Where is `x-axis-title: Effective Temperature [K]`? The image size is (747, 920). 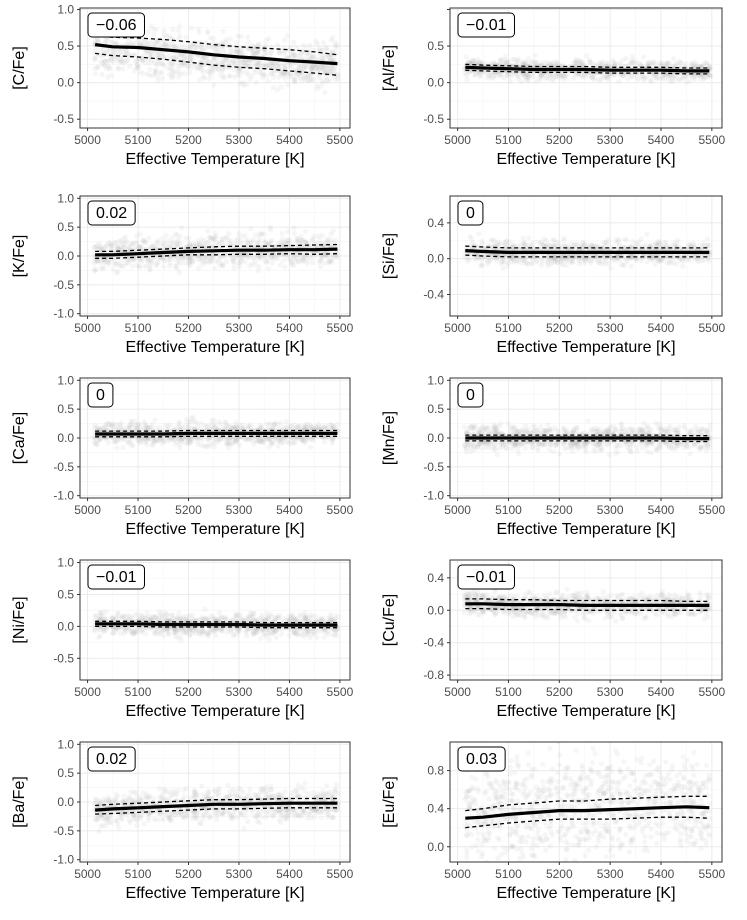
x-axis-title: Effective Temperature [K] is located at coordinates (585, 159).